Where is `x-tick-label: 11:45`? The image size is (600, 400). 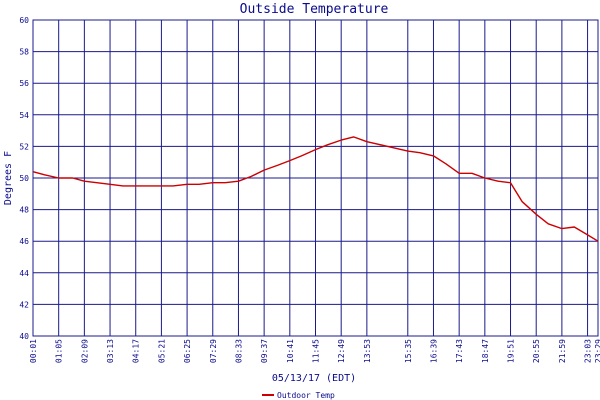 x-tick-label: 11:45 is located at coordinates (316, 351).